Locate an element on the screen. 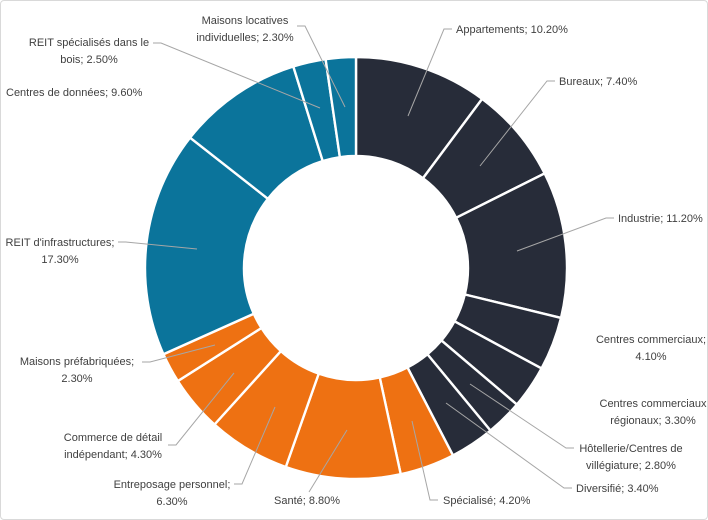 This screenshot has width=708, height=520. segment-label: indépendant; 4.30% is located at coordinates (113, 455).